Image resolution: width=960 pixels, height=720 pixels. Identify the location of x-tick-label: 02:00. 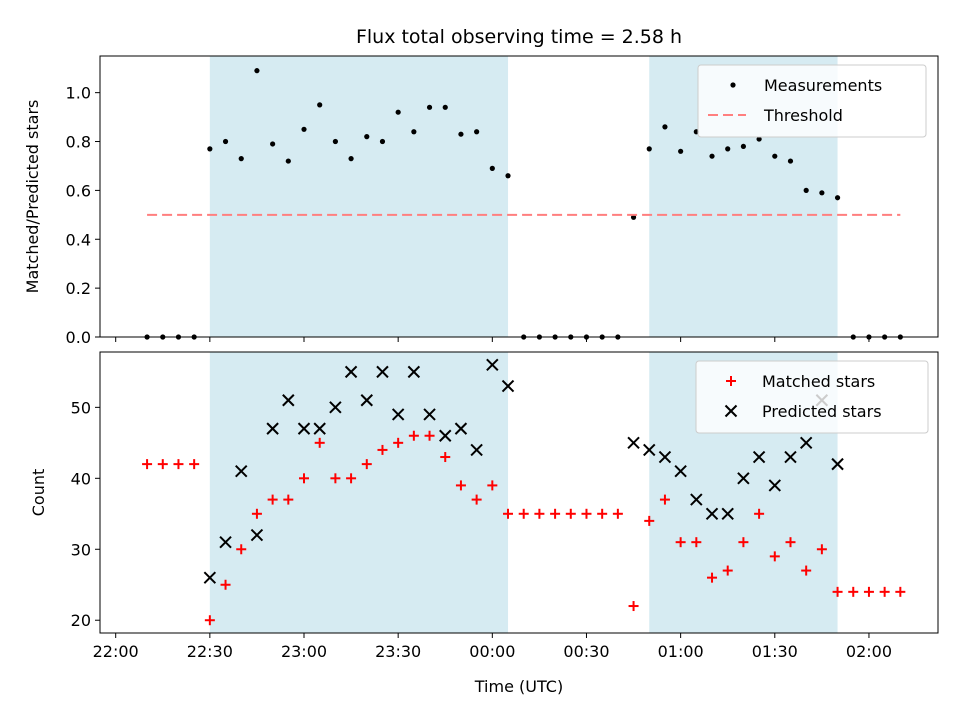
(869, 651).